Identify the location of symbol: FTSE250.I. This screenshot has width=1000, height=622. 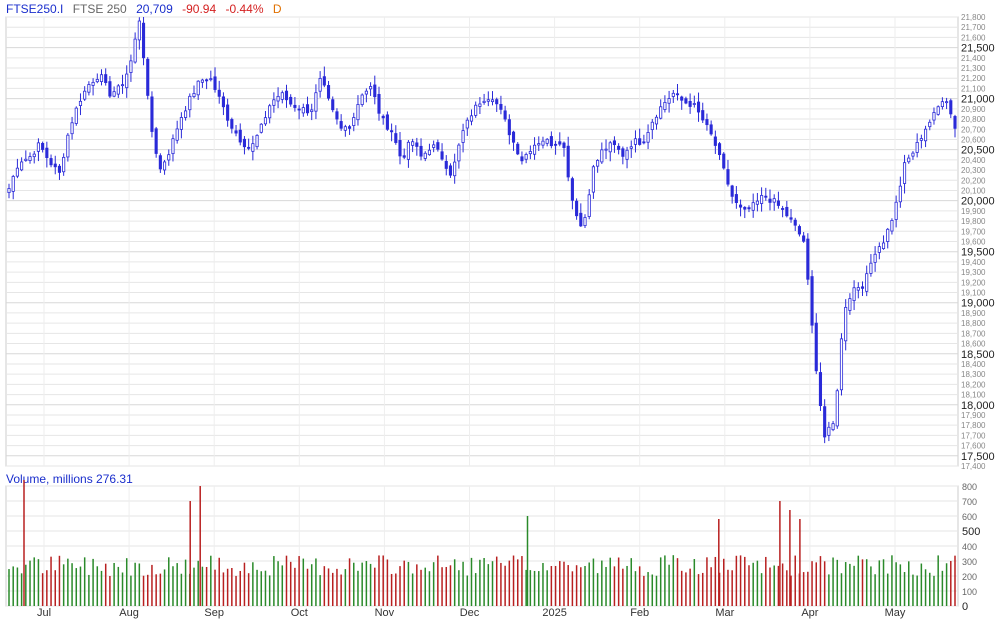
(35, 9).